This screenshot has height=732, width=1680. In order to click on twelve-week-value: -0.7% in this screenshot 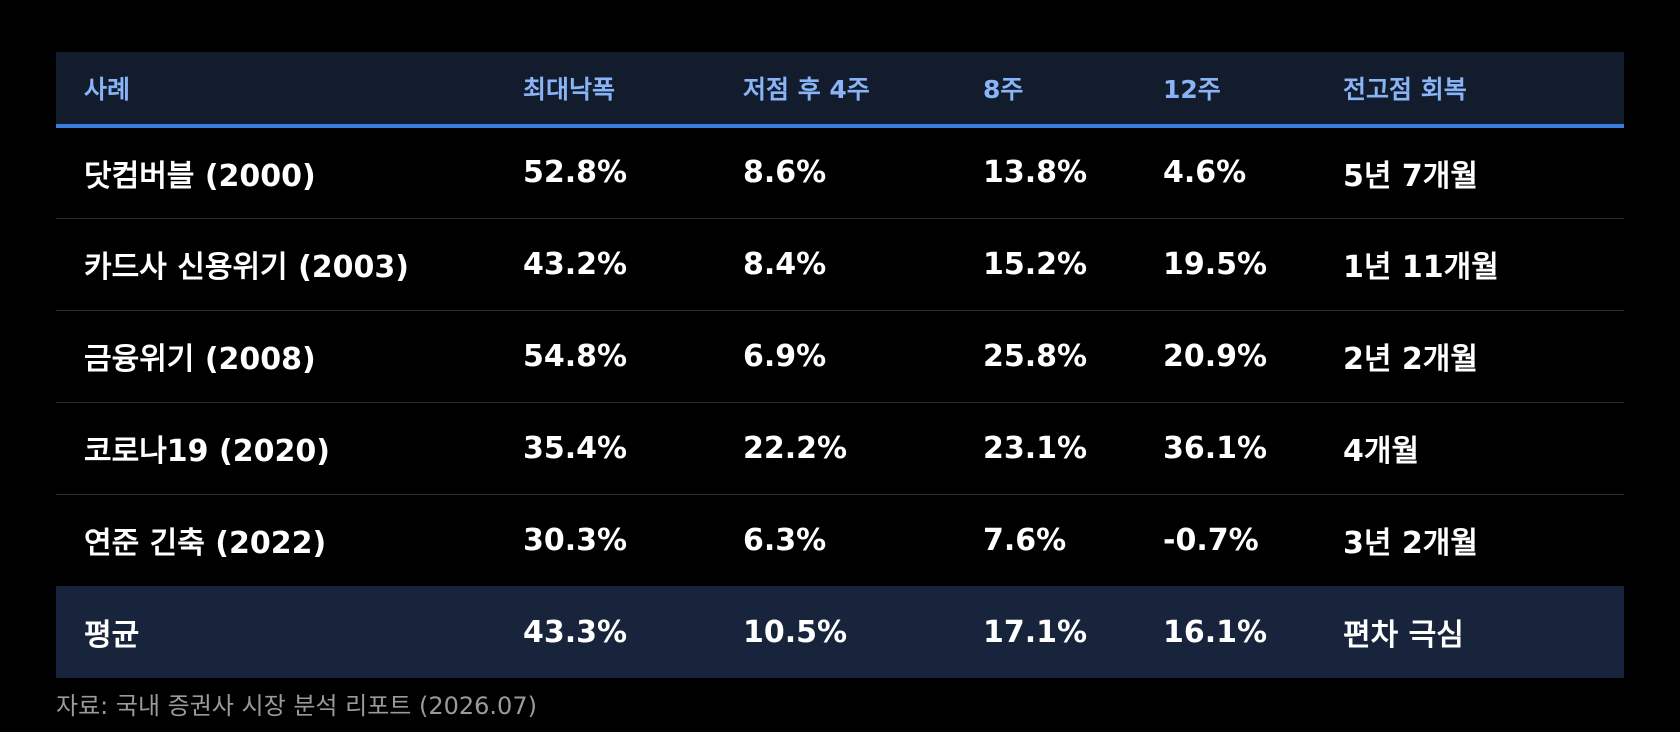, I will do `click(1211, 540)`.